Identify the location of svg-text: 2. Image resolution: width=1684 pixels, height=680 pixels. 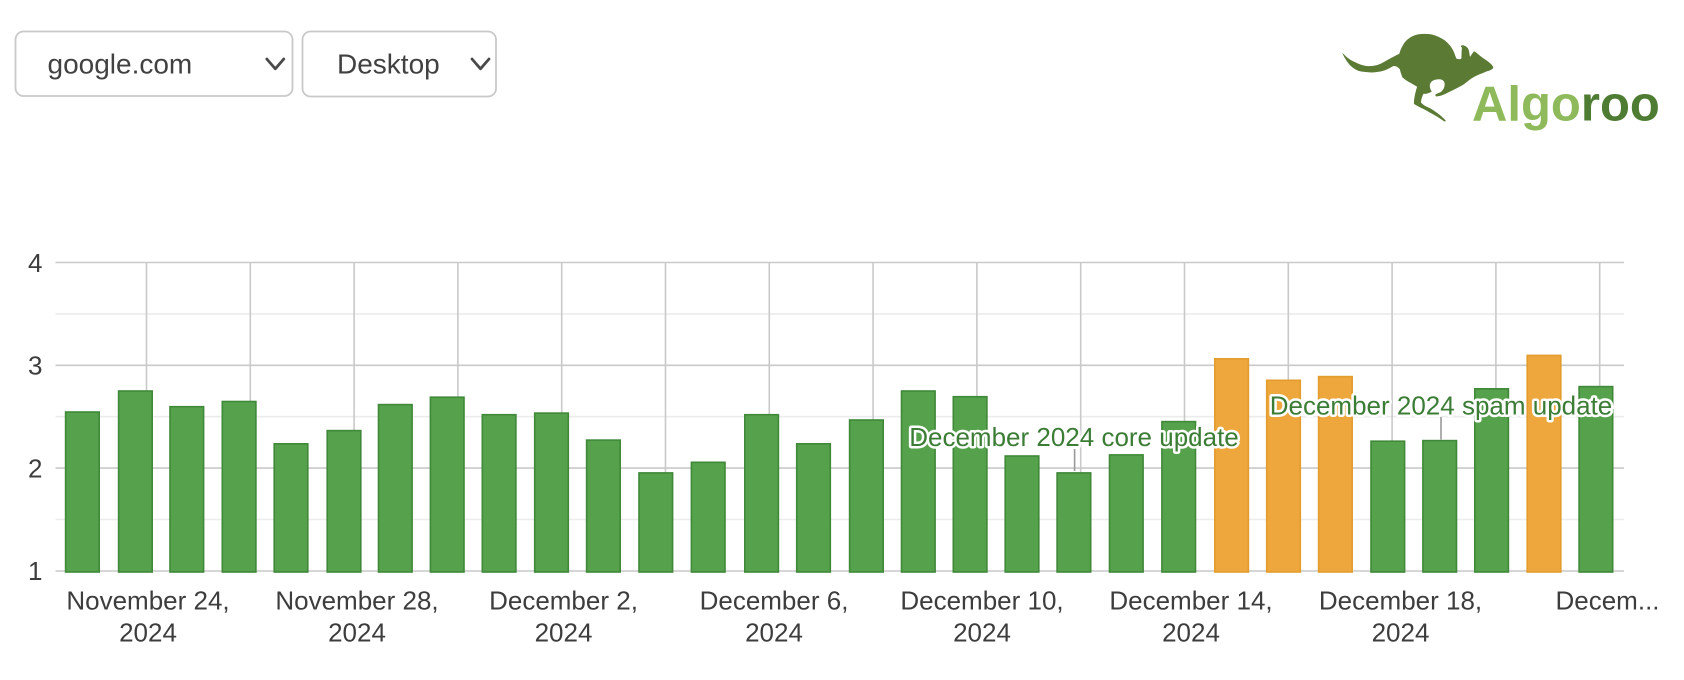
(35, 468).